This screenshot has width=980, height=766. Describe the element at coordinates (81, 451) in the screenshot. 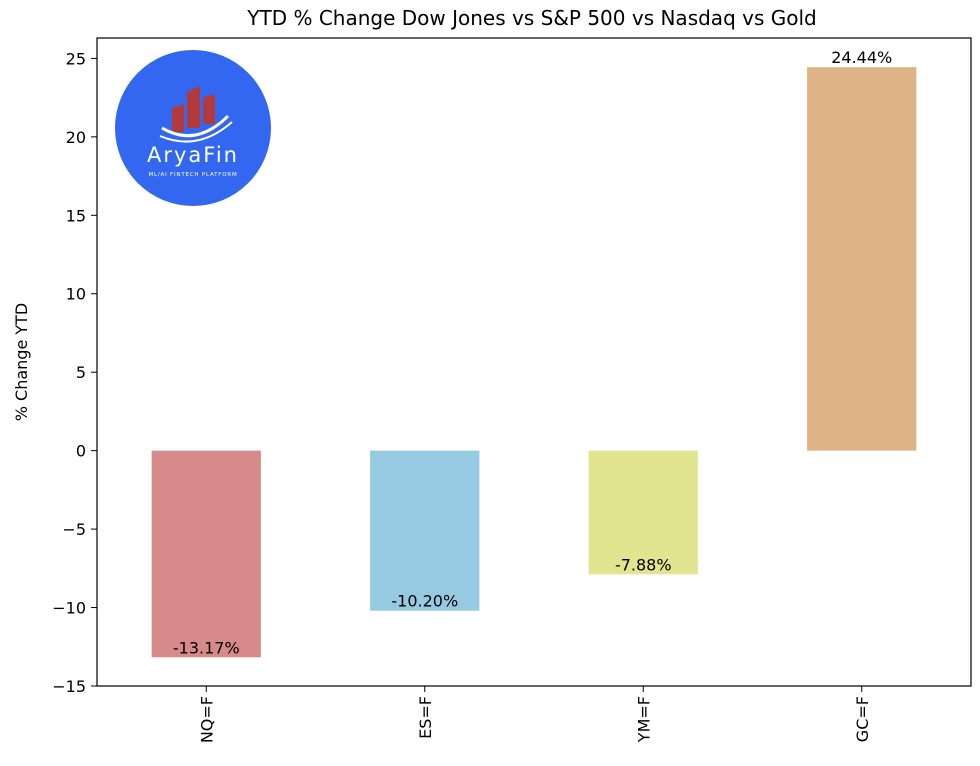

I see `y-tick-label: 0` at that location.